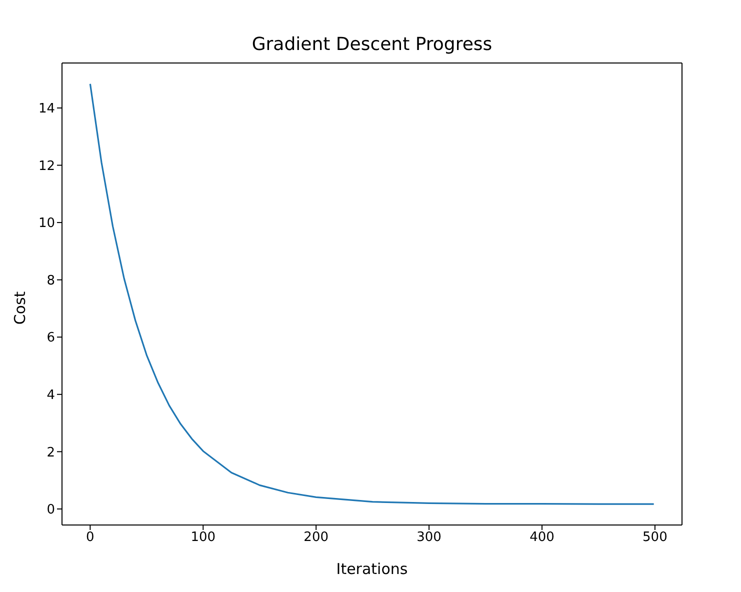  What do you see at coordinates (372, 44) in the screenshot?
I see `chart-title: Gradient Descent Progress` at bounding box center [372, 44].